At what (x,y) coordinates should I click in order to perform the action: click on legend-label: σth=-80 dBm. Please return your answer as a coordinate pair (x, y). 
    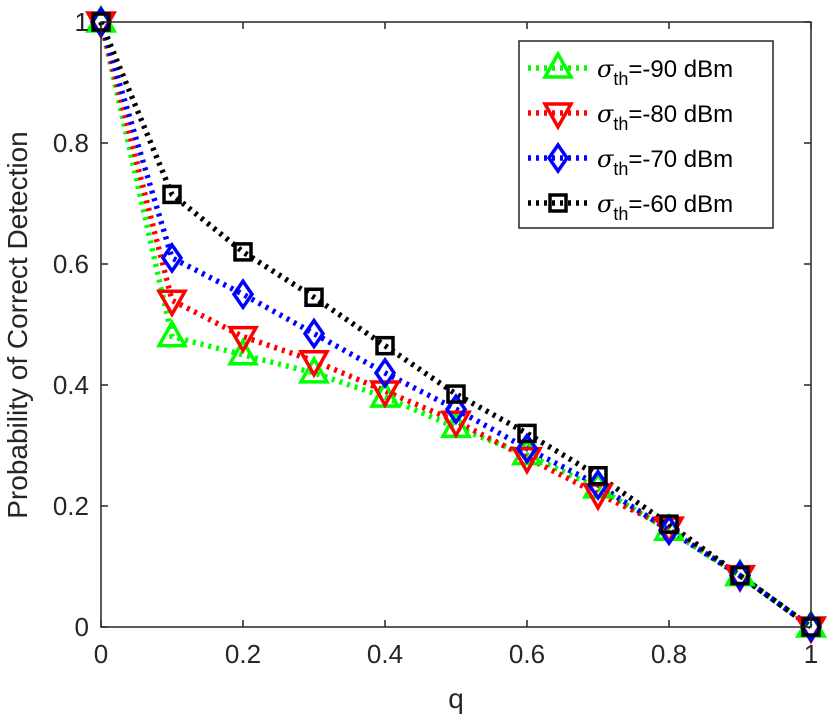
    Looking at the image, I should click on (665, 117).